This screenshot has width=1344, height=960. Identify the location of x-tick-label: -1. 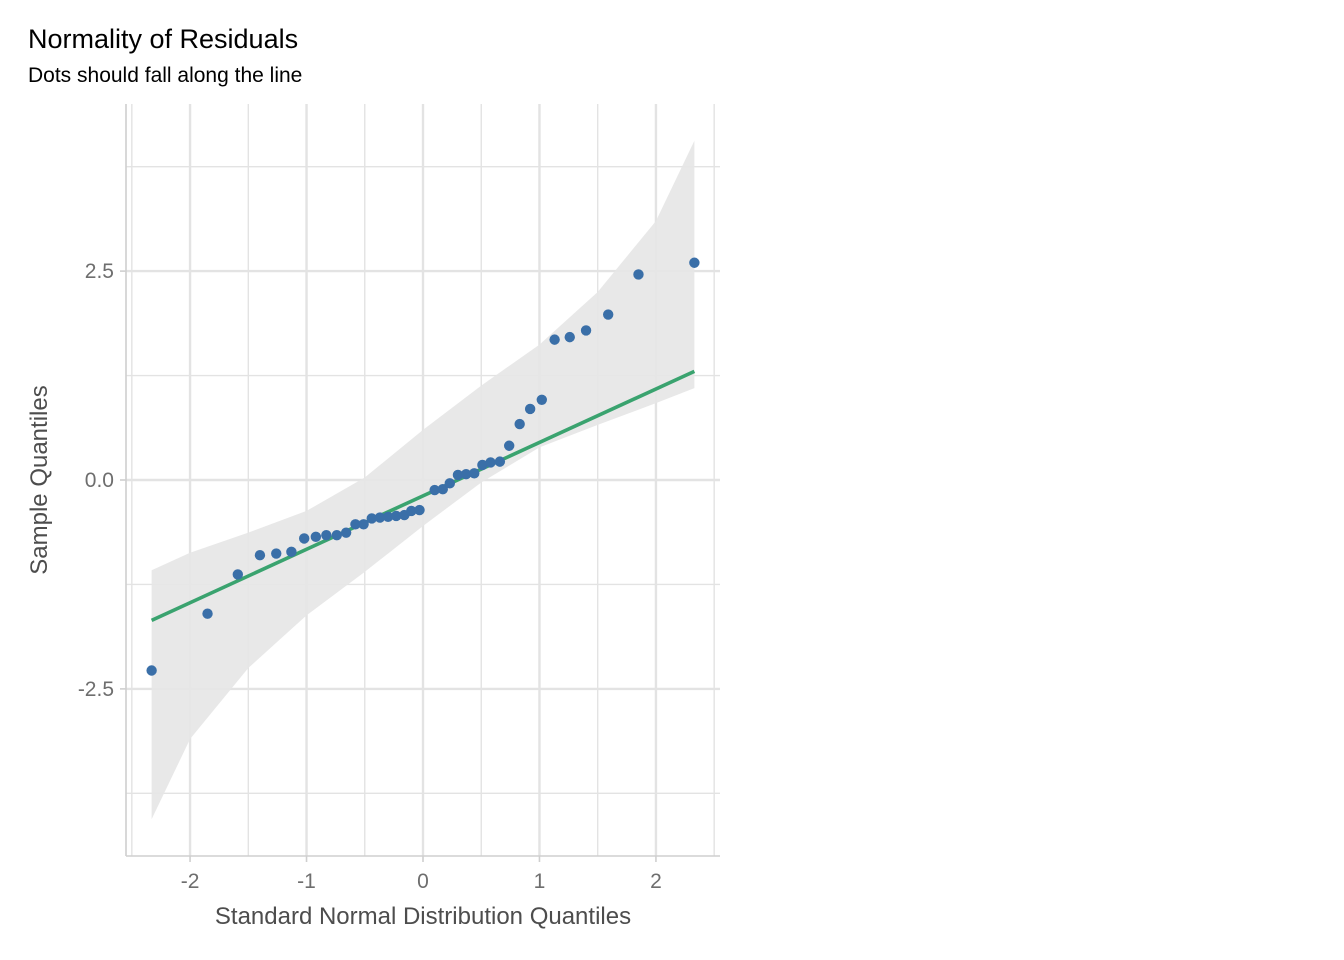
(306, 881).